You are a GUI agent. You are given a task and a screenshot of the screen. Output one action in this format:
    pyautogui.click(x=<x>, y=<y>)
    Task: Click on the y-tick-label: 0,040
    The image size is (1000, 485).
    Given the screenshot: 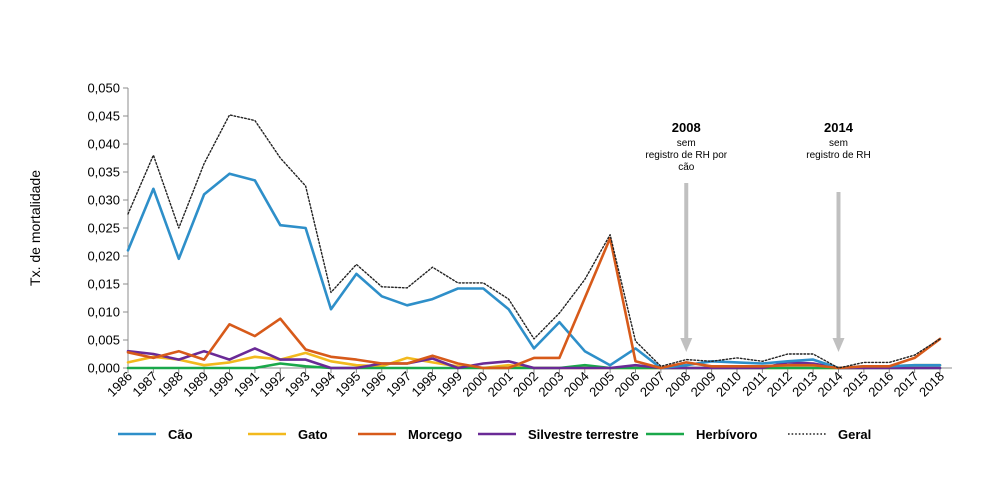 What is the action you would take?
    pyautogui.click(x=103, y=144)
    